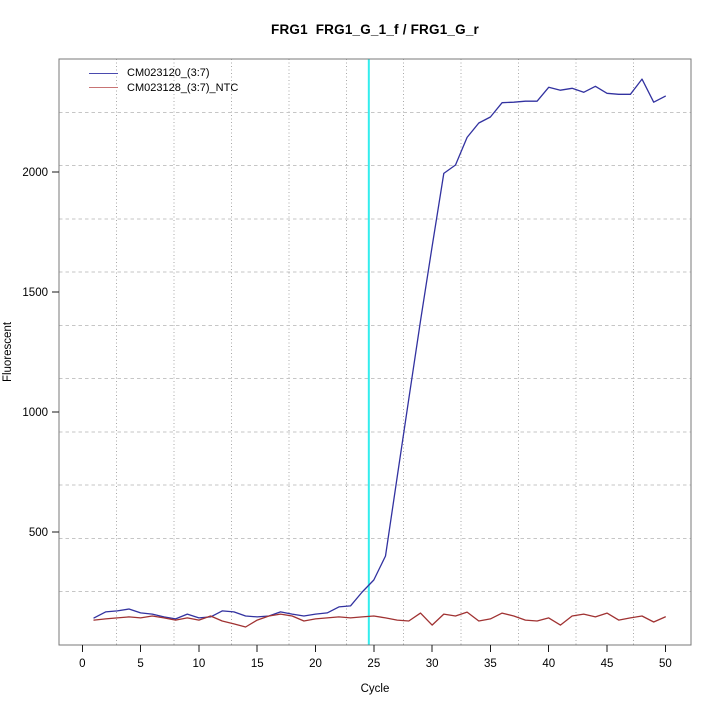  I want to click on x-tick-label: 45, so click(607, 664).